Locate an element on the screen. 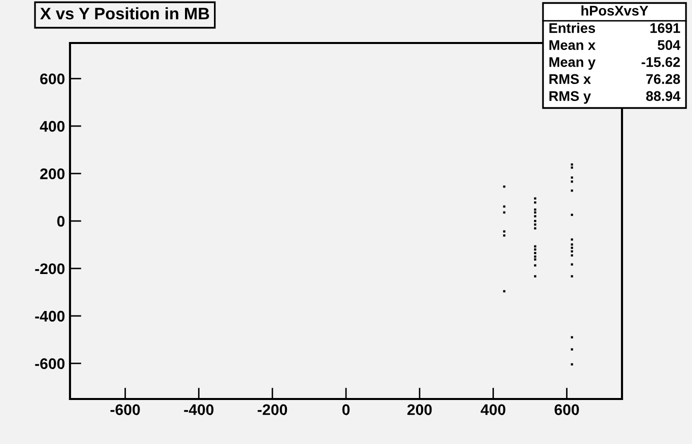 The width and height of the screenshot is (692, 444). y-tick-label: 600 is located at coordinates (52, 78).